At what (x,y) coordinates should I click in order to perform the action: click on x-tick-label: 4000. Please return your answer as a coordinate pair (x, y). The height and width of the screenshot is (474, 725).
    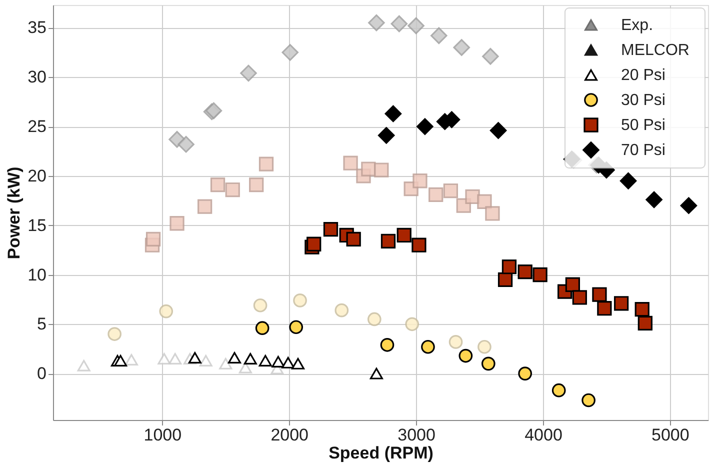
    Looking at the image, I should click on (543, 435).